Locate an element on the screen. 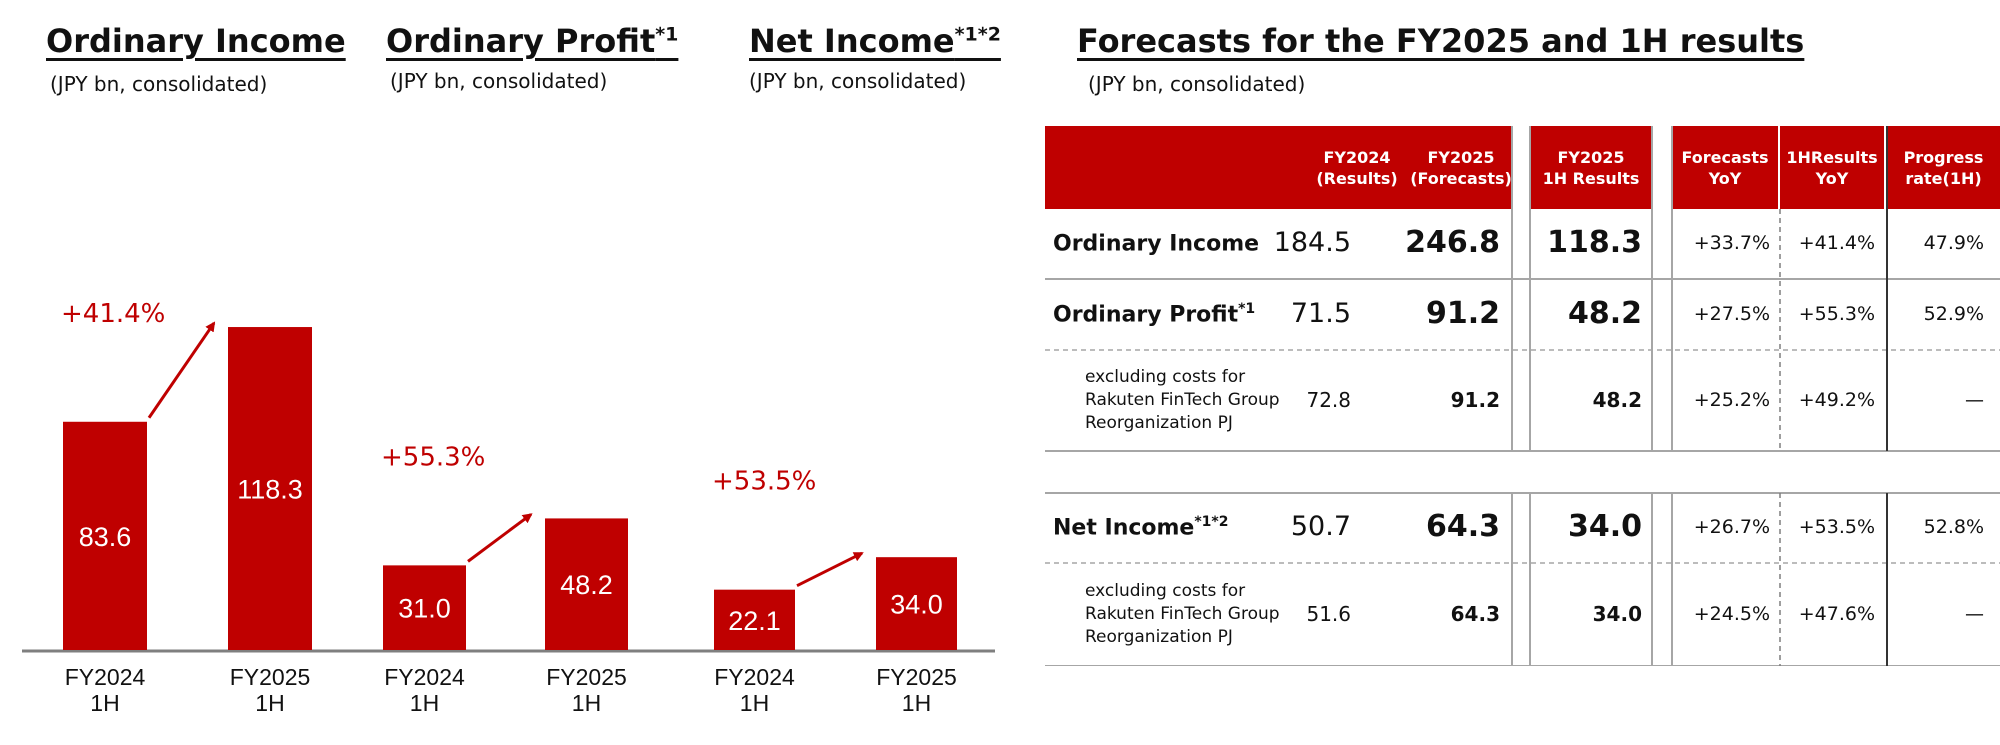 The height and width of the screenshot is (745, 2000). oi-1h-yoy: +41.4% is located at coordinates (1836, 243).